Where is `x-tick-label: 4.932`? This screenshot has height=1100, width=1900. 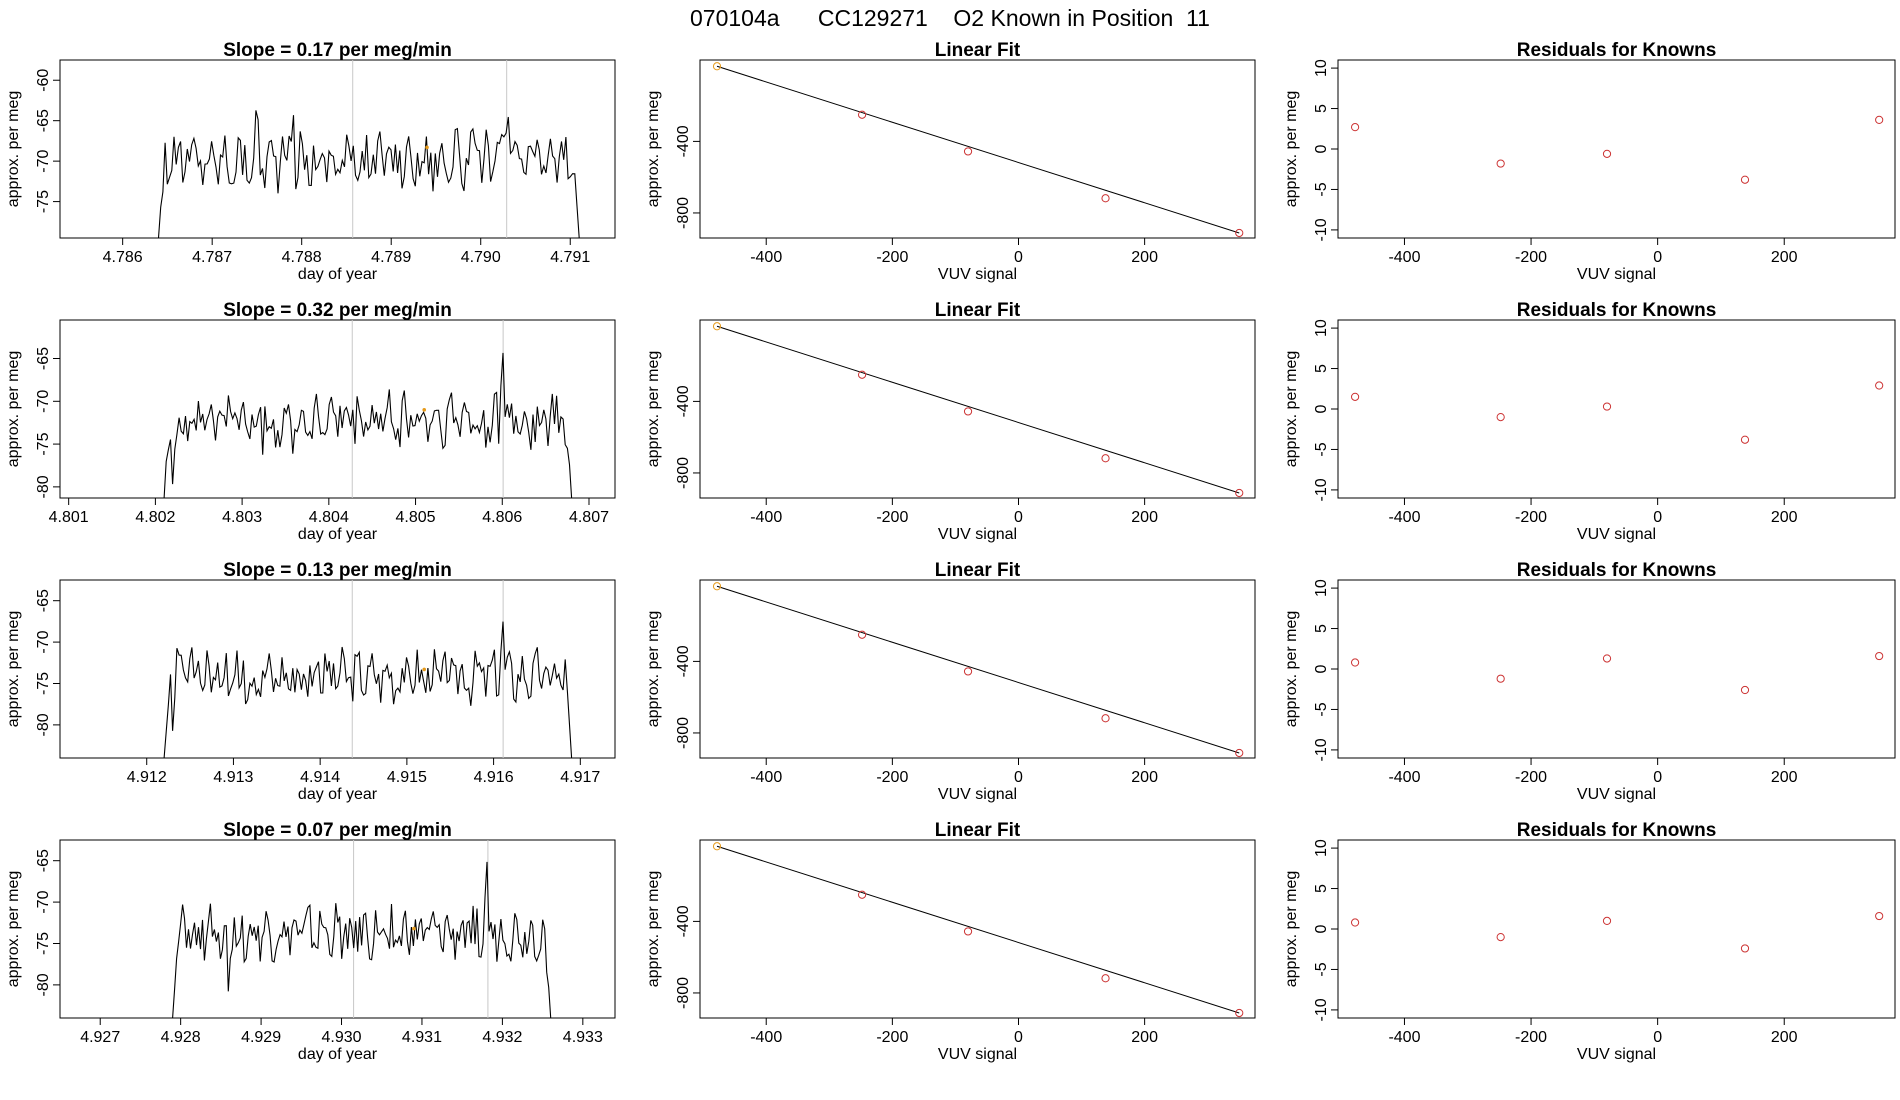 x-tick-label: 4.932 is located at coordinates (502, 1037).